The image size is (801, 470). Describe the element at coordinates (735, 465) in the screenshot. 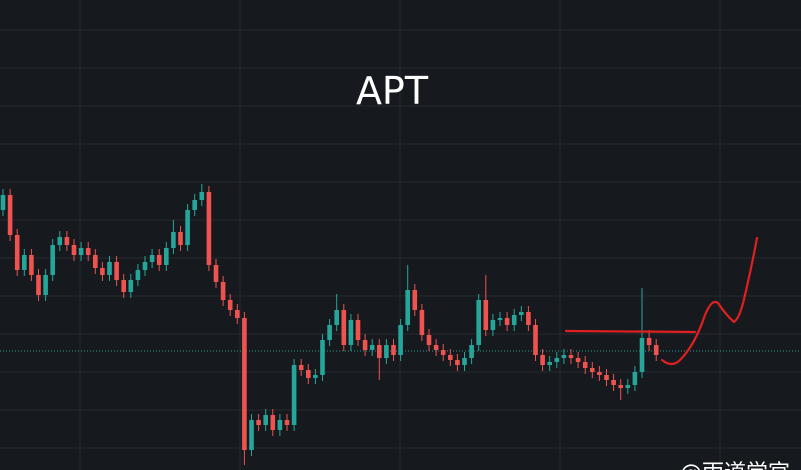

I see `watermark: @雨道学官` at that location.